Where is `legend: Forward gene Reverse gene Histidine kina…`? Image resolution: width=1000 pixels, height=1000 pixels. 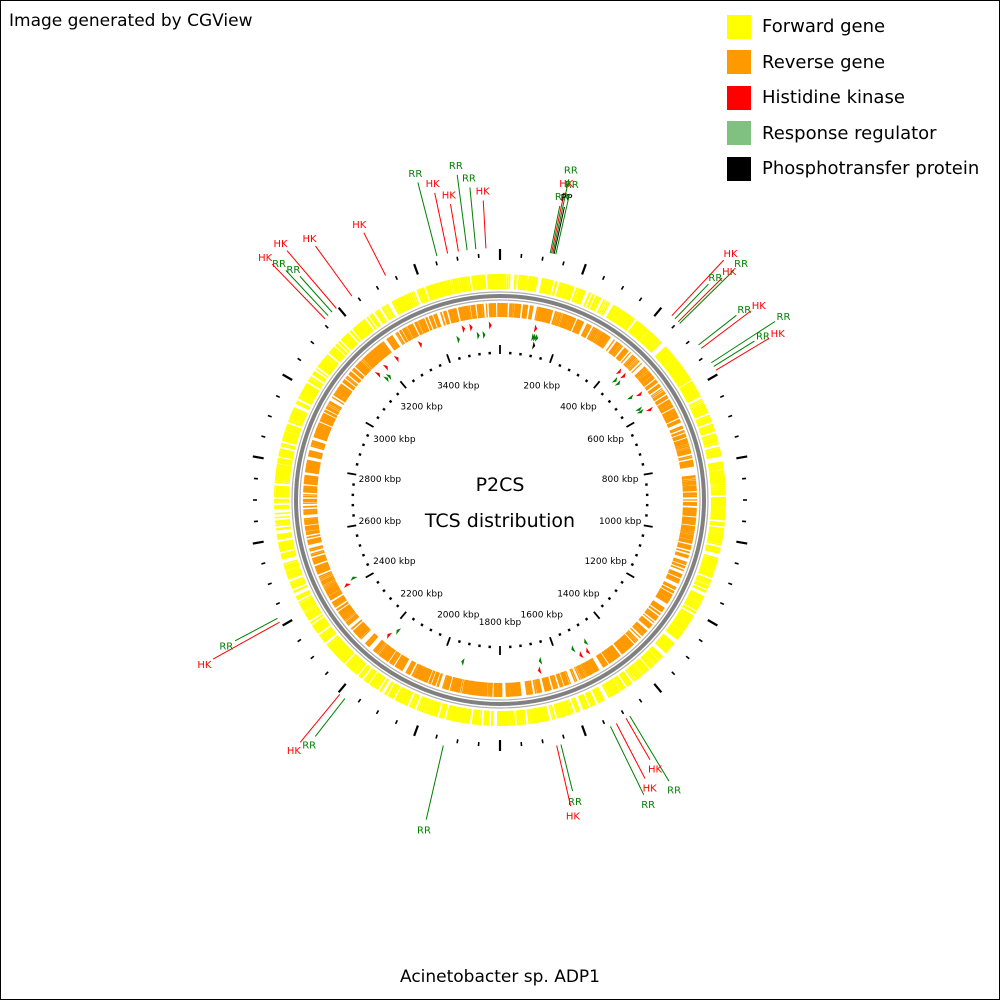 legend: Forward gene Reverse gene Histidine kina… is located at coordinates (853, 98).